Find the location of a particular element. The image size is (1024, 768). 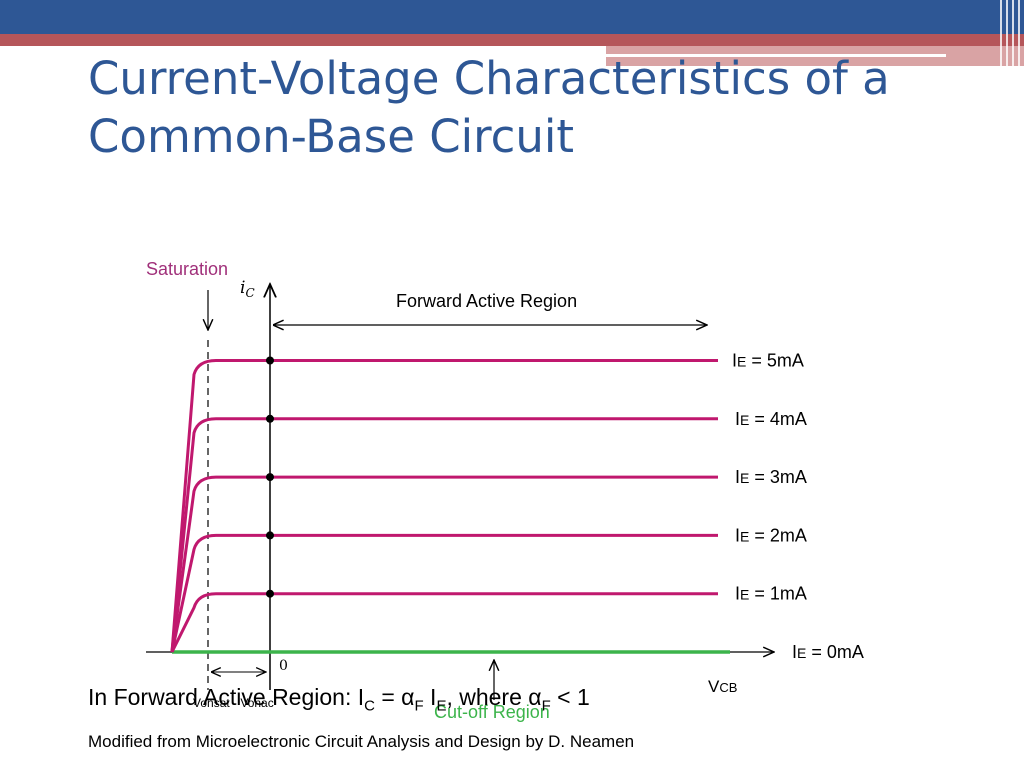

header-band is located at coordinates (512, 17).